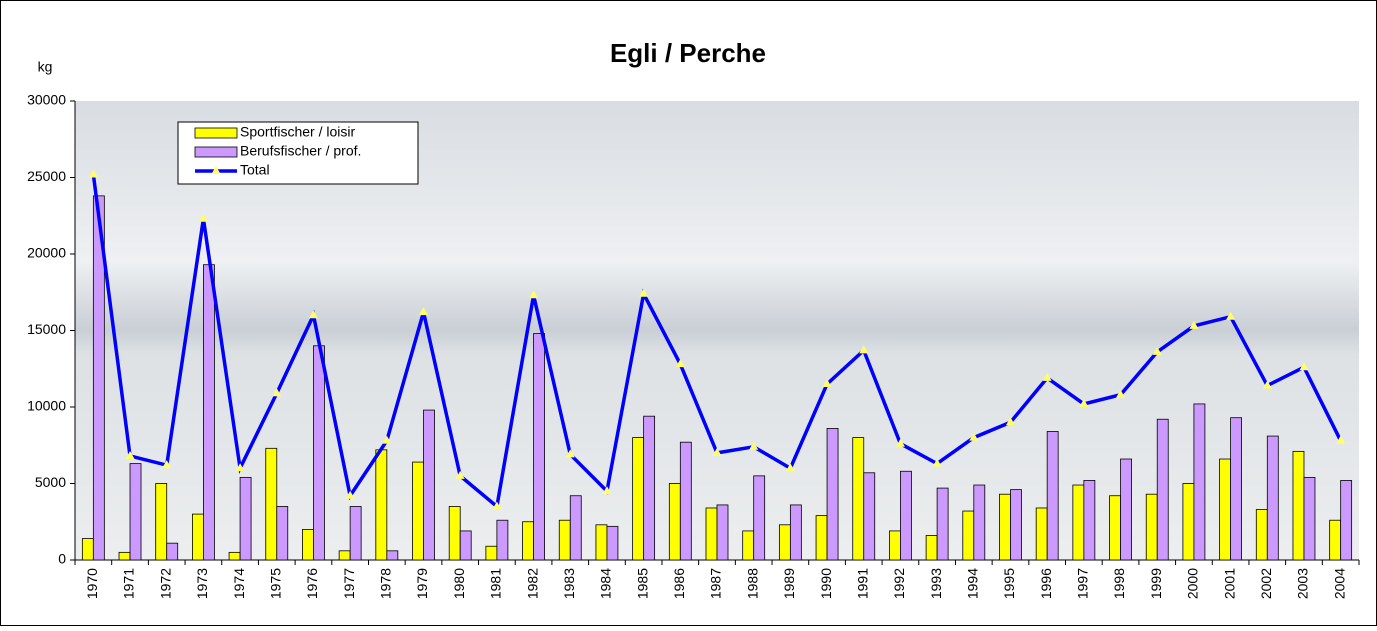 This screenshot has width=1377, height=631. What do you see at coordinates (532, 583) in the screenshot?
I see `x-tick-label: 1982` at bounding box center [532, 583].